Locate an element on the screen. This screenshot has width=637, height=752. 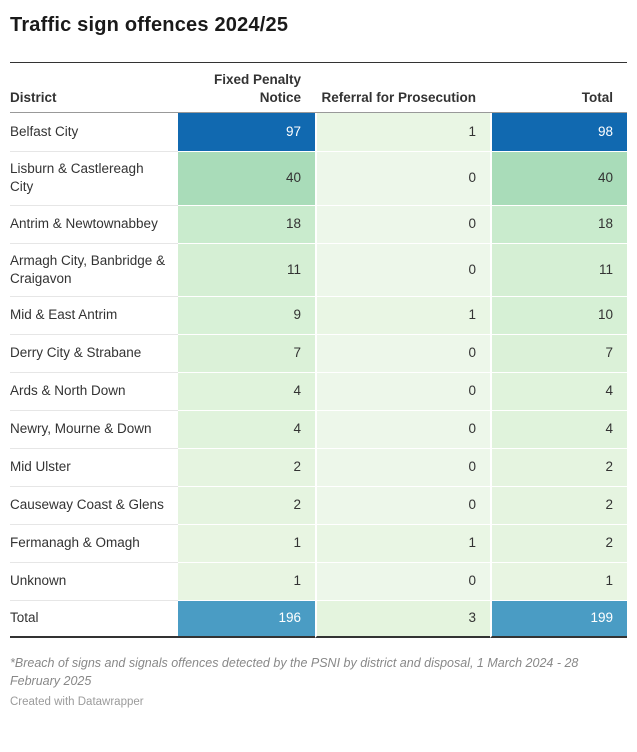
total-cell: 98 is located at coordinates (558, 132).